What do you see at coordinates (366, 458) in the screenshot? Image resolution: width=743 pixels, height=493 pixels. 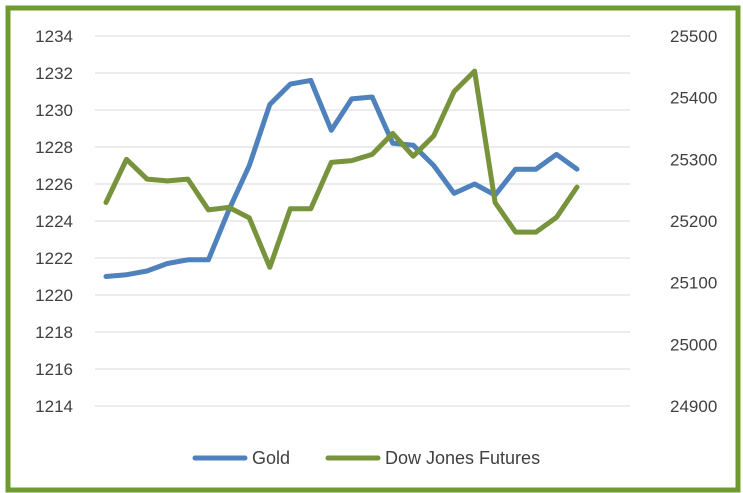 I see `legend: Gold Dow Jones Futures` at bounding box center [366, 458].